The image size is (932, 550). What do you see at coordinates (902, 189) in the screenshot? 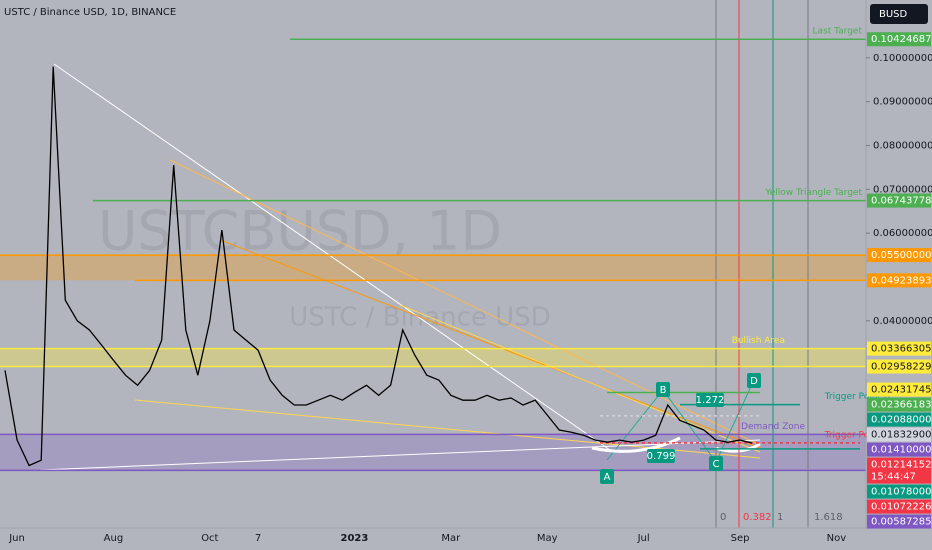
I see `y-tick-label: 0.07000000` at bounding box center [902, 189].